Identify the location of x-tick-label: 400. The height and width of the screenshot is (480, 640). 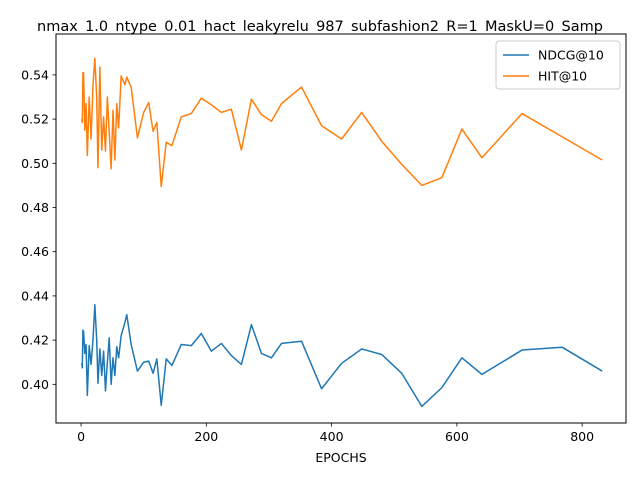
(332, 436).